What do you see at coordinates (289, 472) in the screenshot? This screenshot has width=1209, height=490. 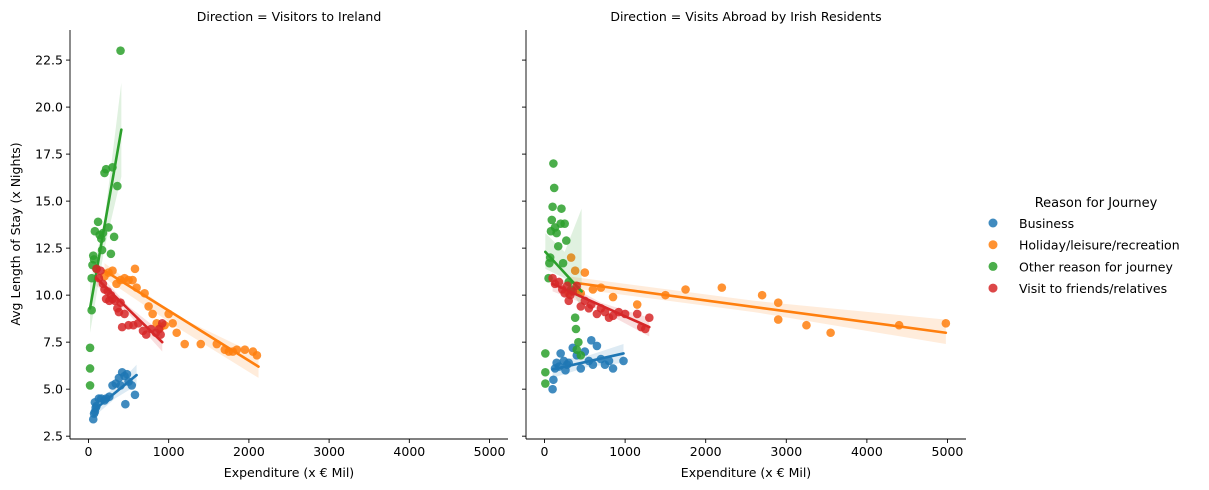 I see `x-axis-label: Expenditure (x € Mil)` at bounding box center [289, 472].